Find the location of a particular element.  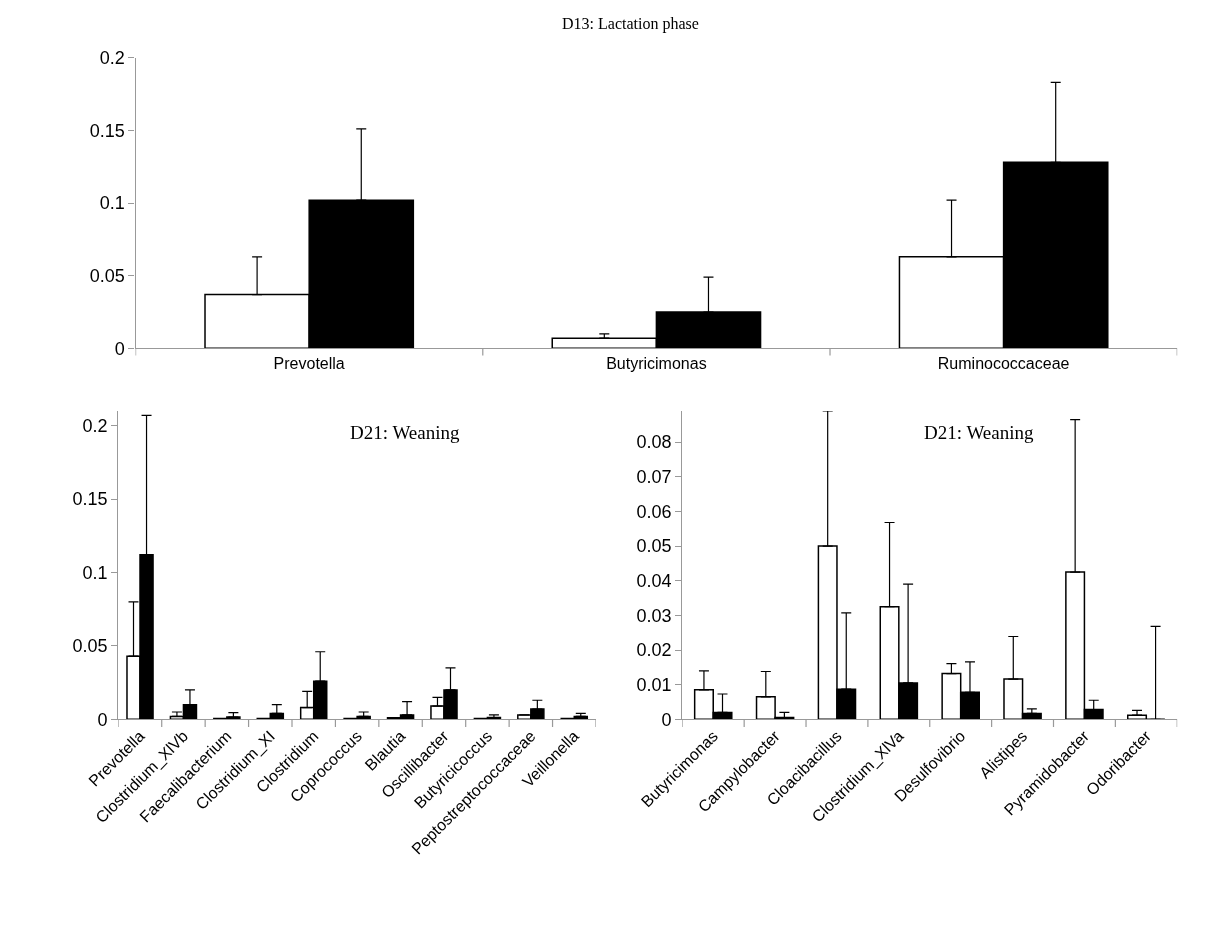

y-tick-label: 0.04 is located at coordinates (654, 581).